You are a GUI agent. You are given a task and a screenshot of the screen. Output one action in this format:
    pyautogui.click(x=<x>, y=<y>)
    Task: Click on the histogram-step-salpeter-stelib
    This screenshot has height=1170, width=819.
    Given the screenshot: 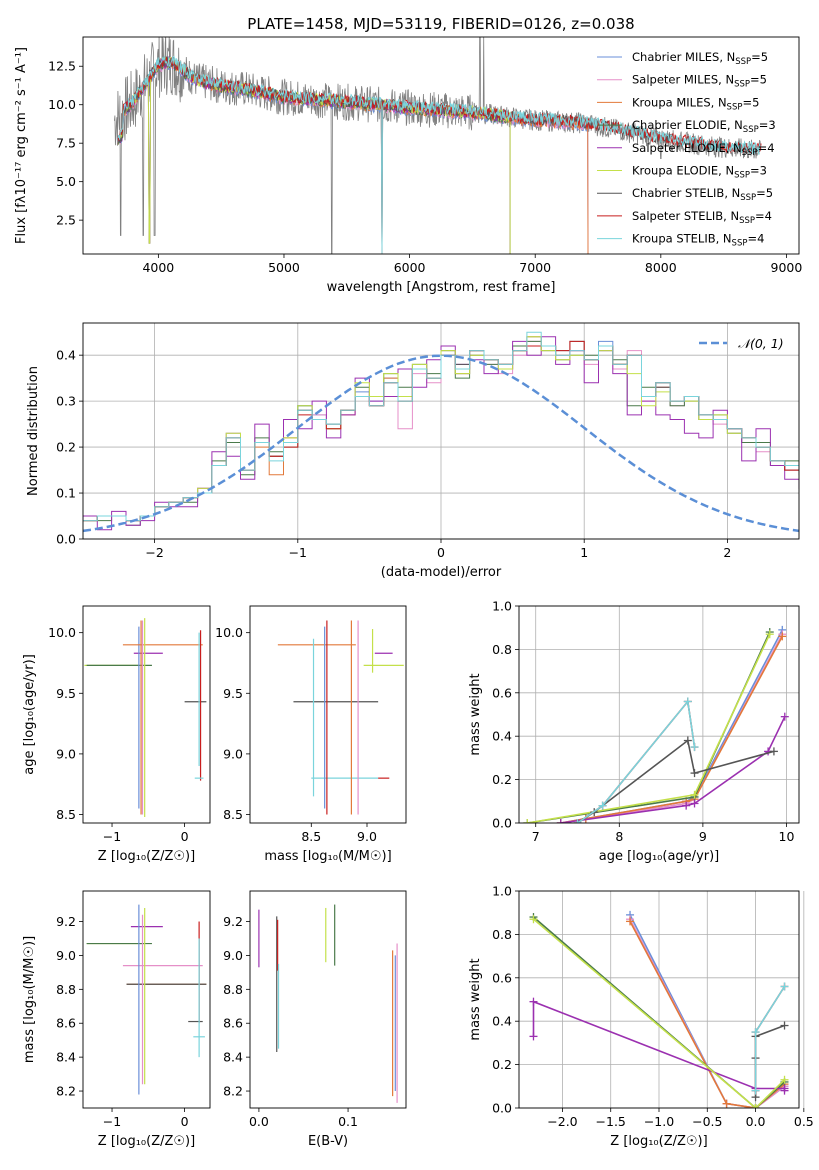 What is the action you would take?
    pyautogui.click(x=441, y=439)
    